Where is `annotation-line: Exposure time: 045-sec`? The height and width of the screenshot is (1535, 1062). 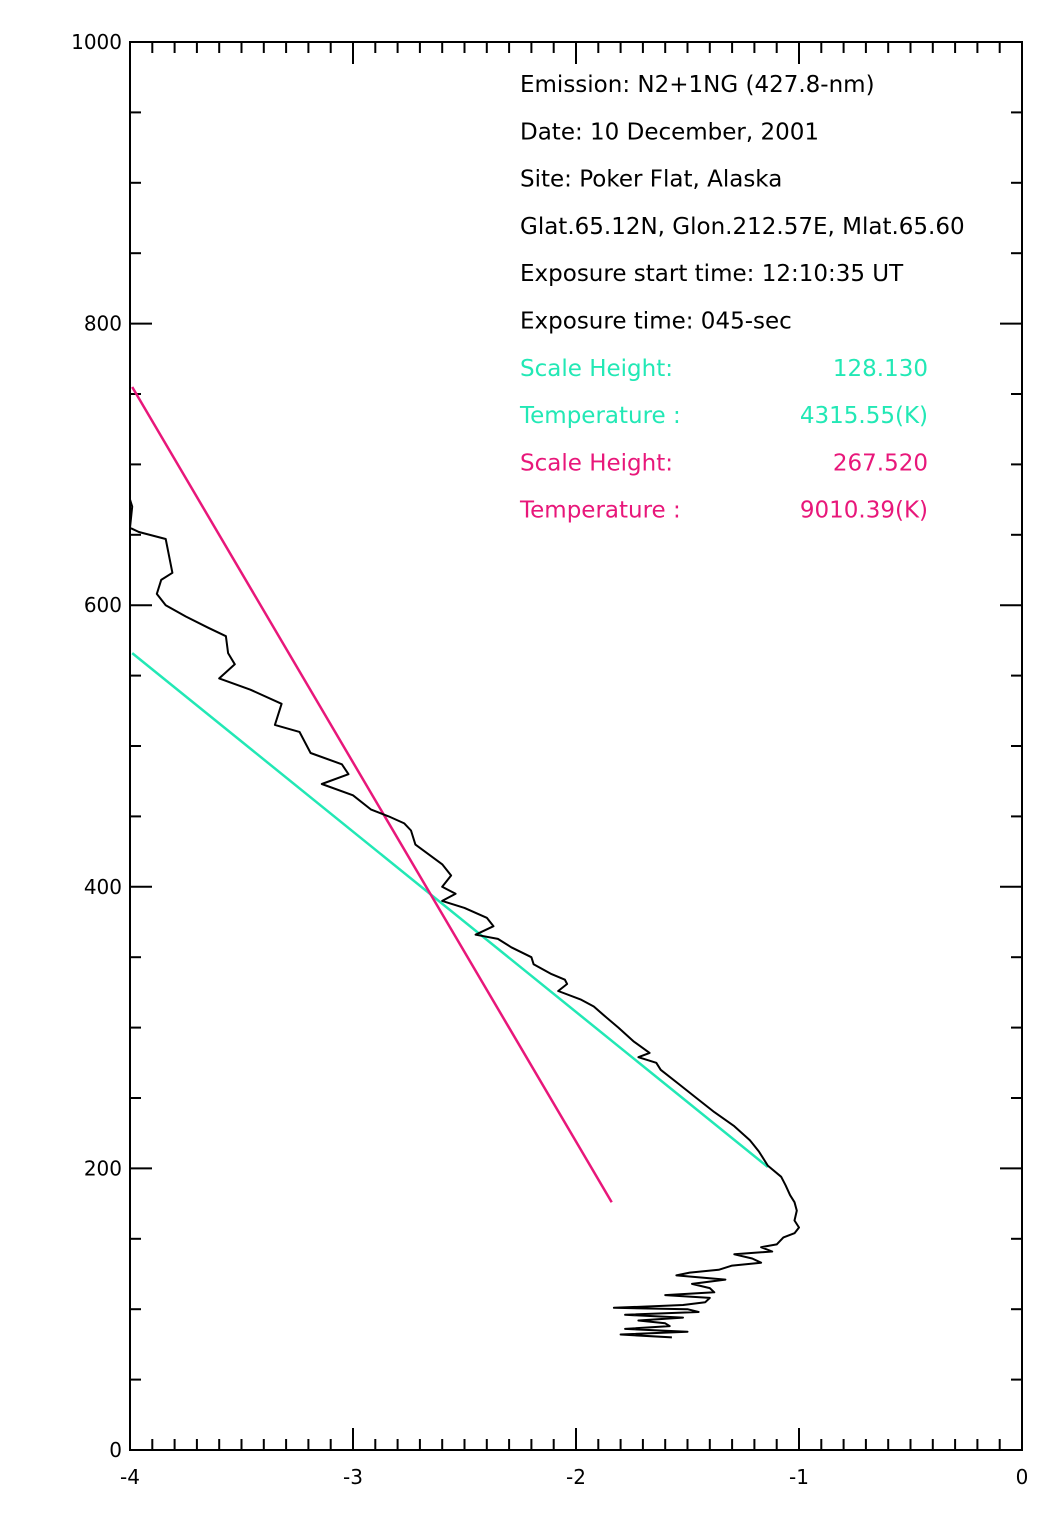
annotation-line: Exposure time: 045-sec is located at coordinates (656, 322).